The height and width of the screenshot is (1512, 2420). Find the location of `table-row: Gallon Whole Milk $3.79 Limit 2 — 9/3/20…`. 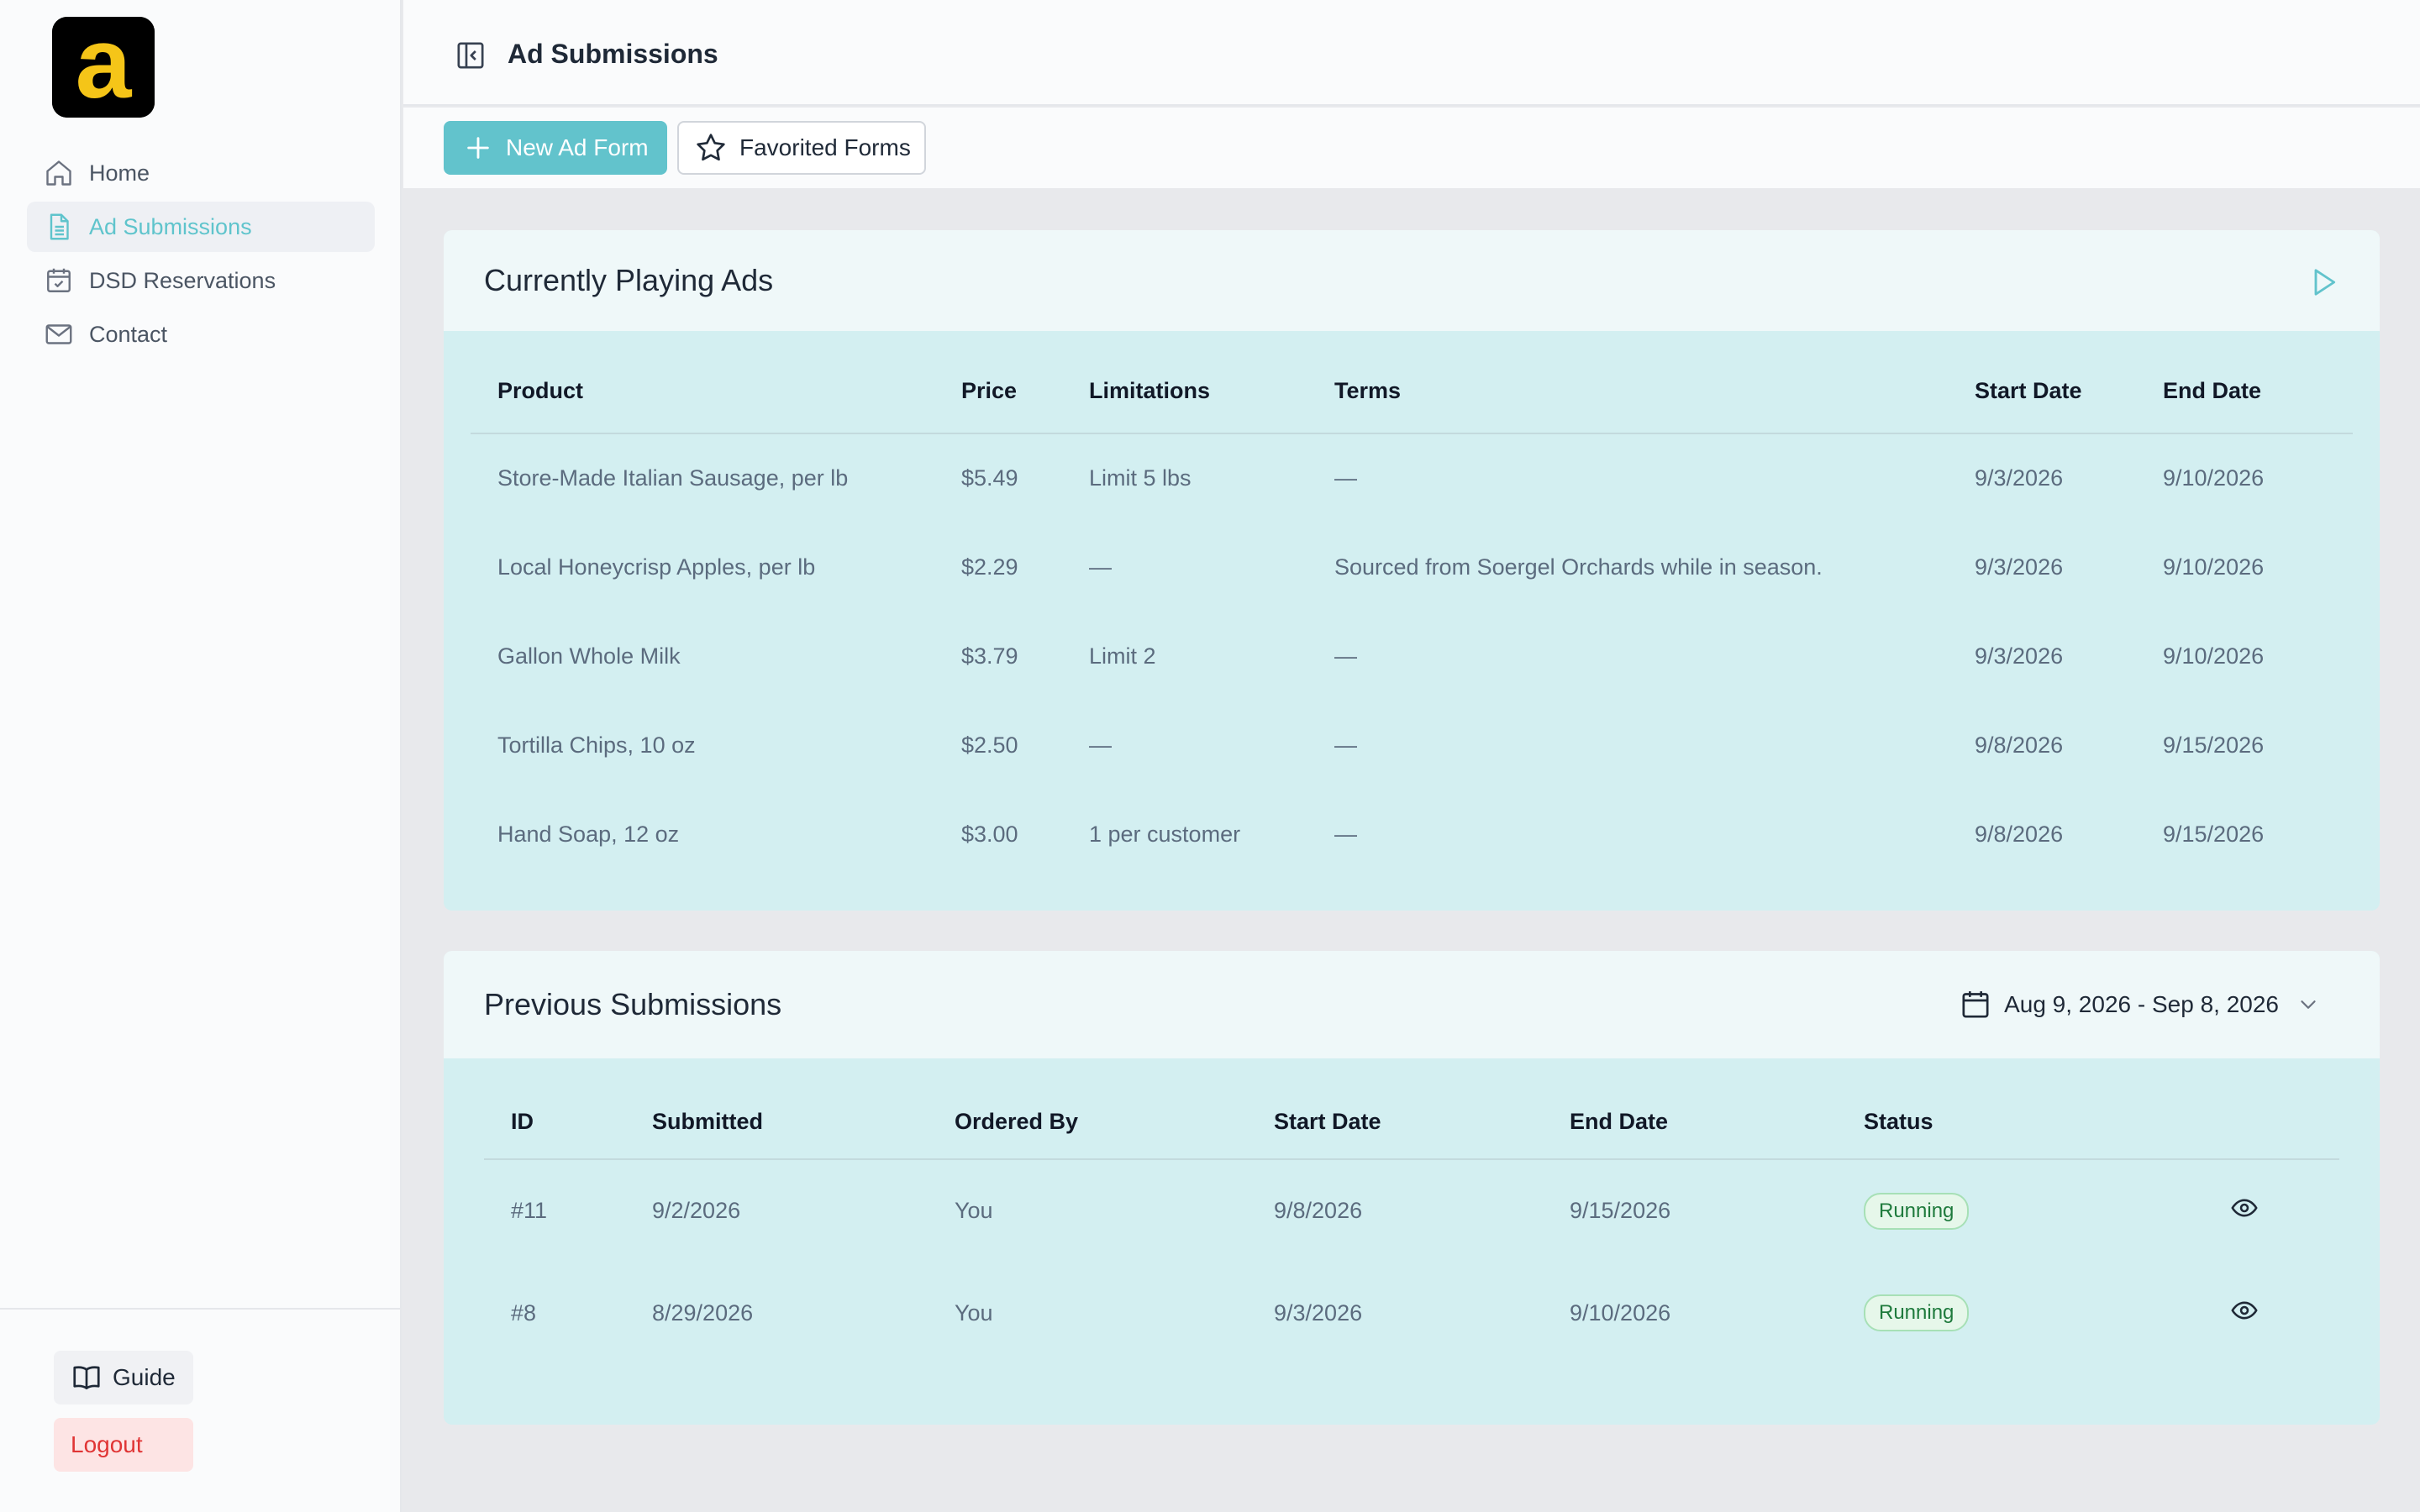

table-row: Gallon Whole Milk $3.79 Limit 2 — 9/3/20… is located at coordinates (1412, 656).